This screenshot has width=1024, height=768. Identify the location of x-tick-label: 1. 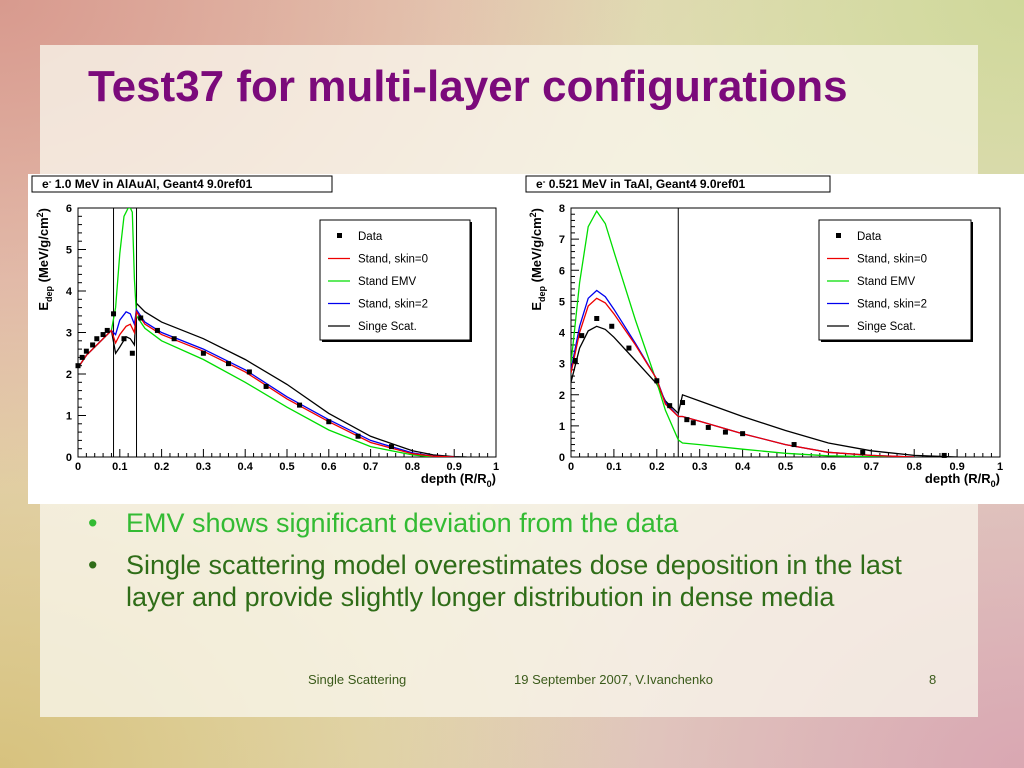
(1000, 467).